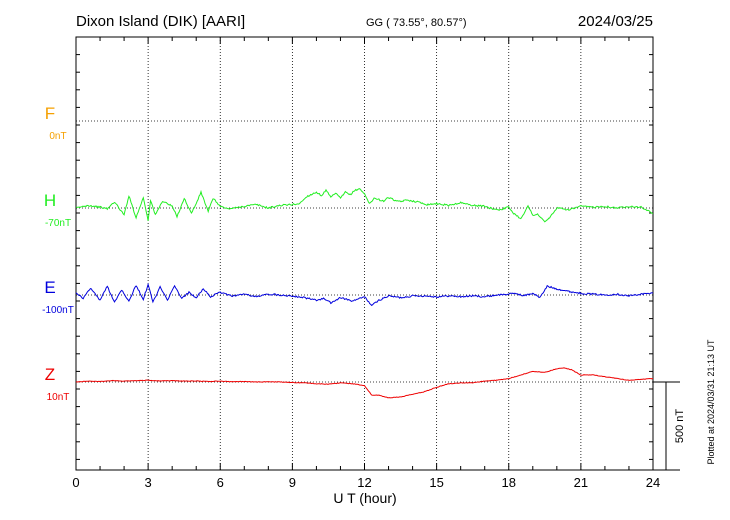 This screenshot has height=520, width=730. I want to click on series-name-label: H, so click(50, 200).